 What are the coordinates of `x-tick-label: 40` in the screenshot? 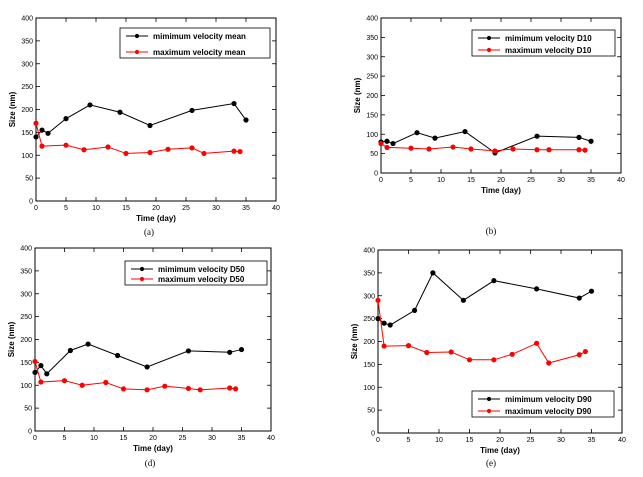 It's located at (622, 440).